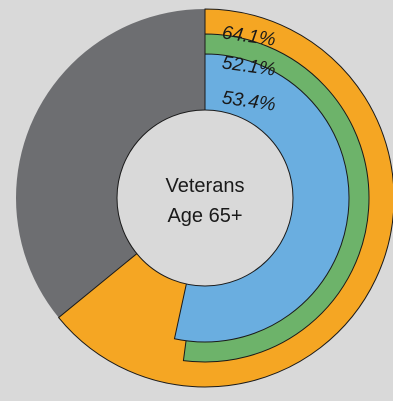 The image size is (393, 401). What do you see at coordinates (205, 186) in the screenshot?
I see `center-label-line-1: Veterans` at bounding box center [205, 186].